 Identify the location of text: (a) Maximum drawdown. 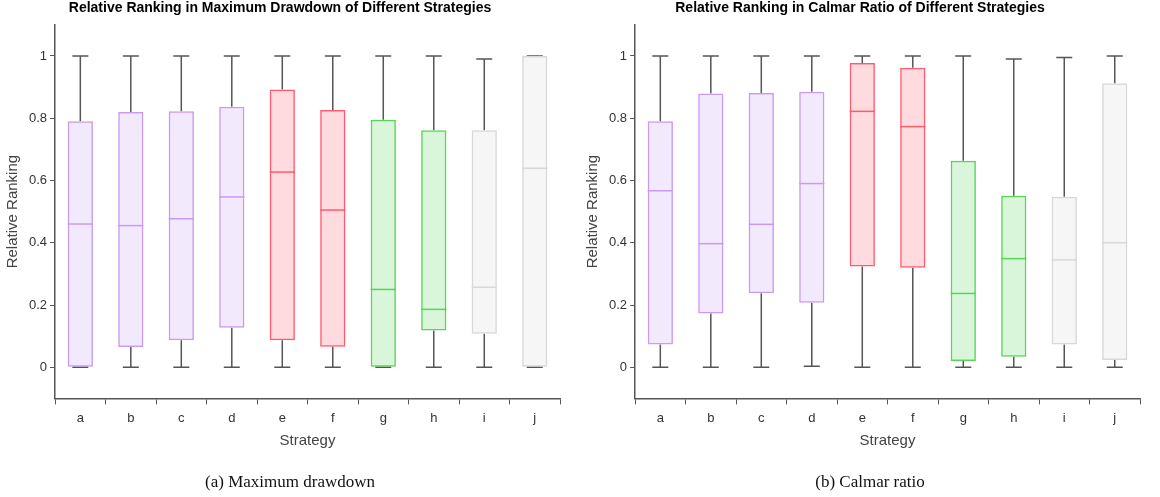
(290, 482).